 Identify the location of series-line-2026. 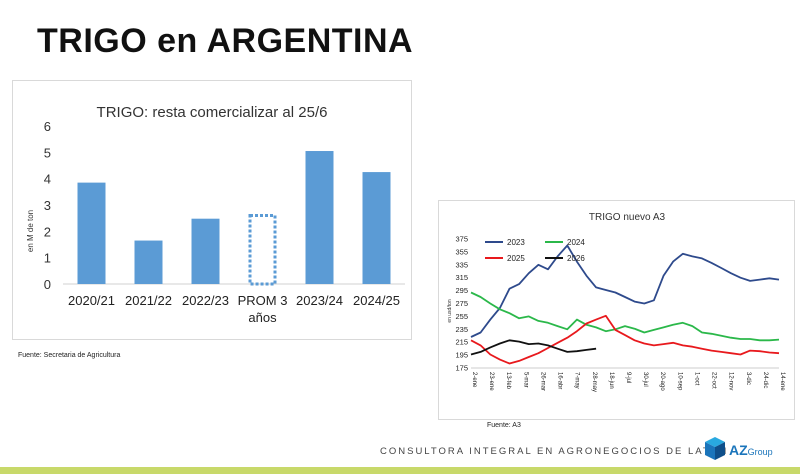
(533, 347).